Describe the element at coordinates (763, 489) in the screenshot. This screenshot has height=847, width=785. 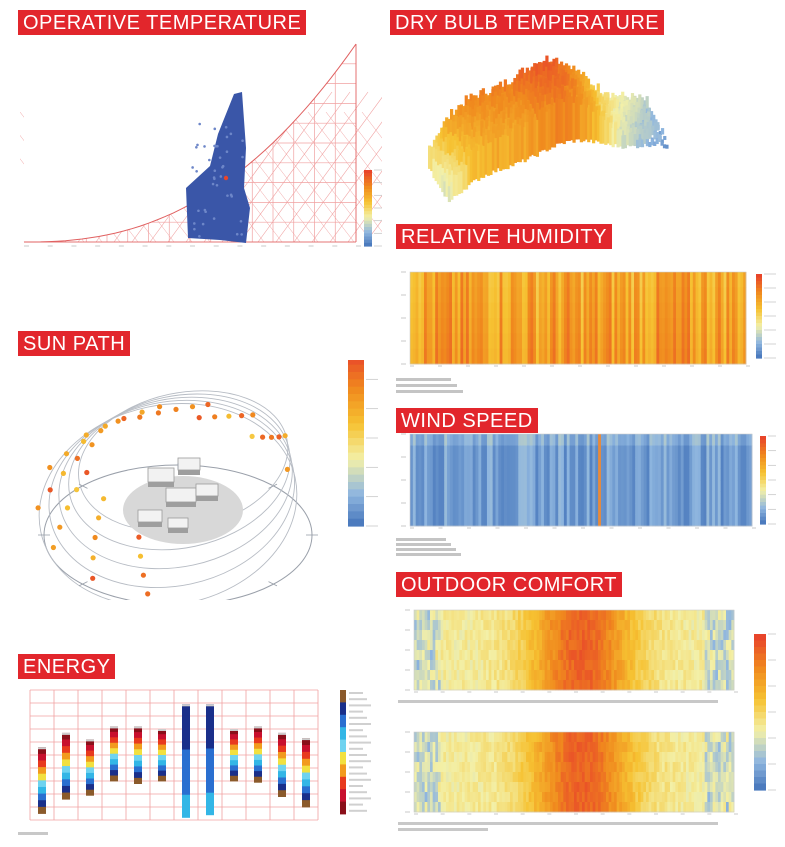
I see `ws-legend-swatch` at that location.